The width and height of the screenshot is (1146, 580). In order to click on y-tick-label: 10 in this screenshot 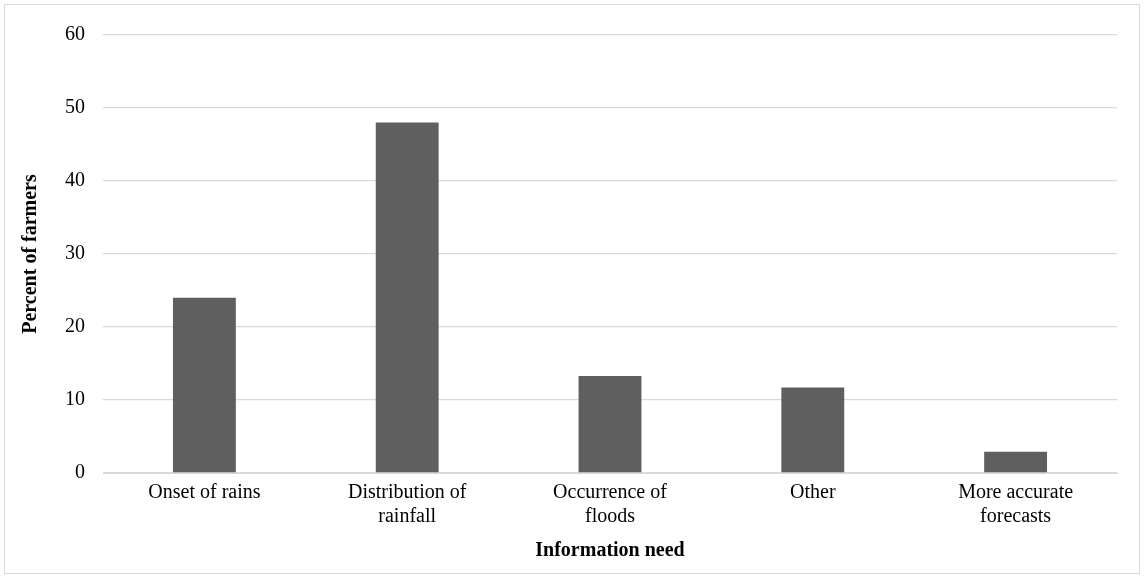, I will do `click(75, 398)`.